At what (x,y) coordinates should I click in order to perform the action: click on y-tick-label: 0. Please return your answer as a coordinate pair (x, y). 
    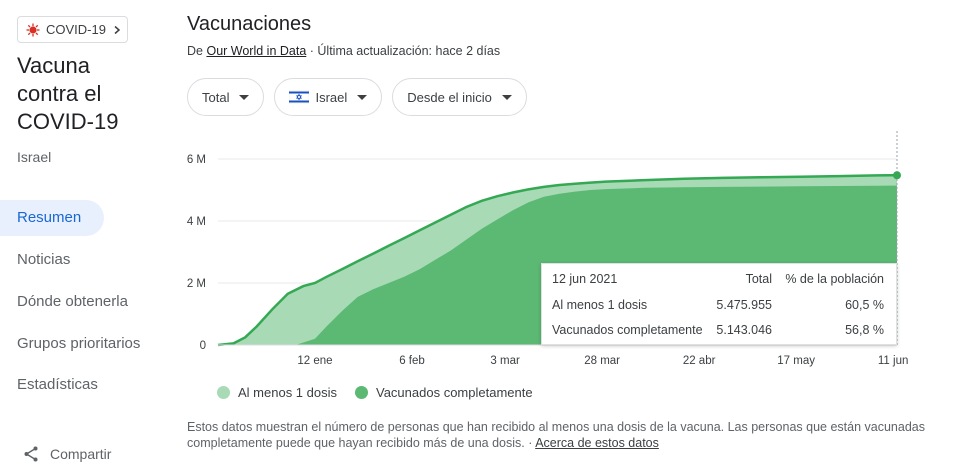
    Looking at the image, I should click on (203, 346).